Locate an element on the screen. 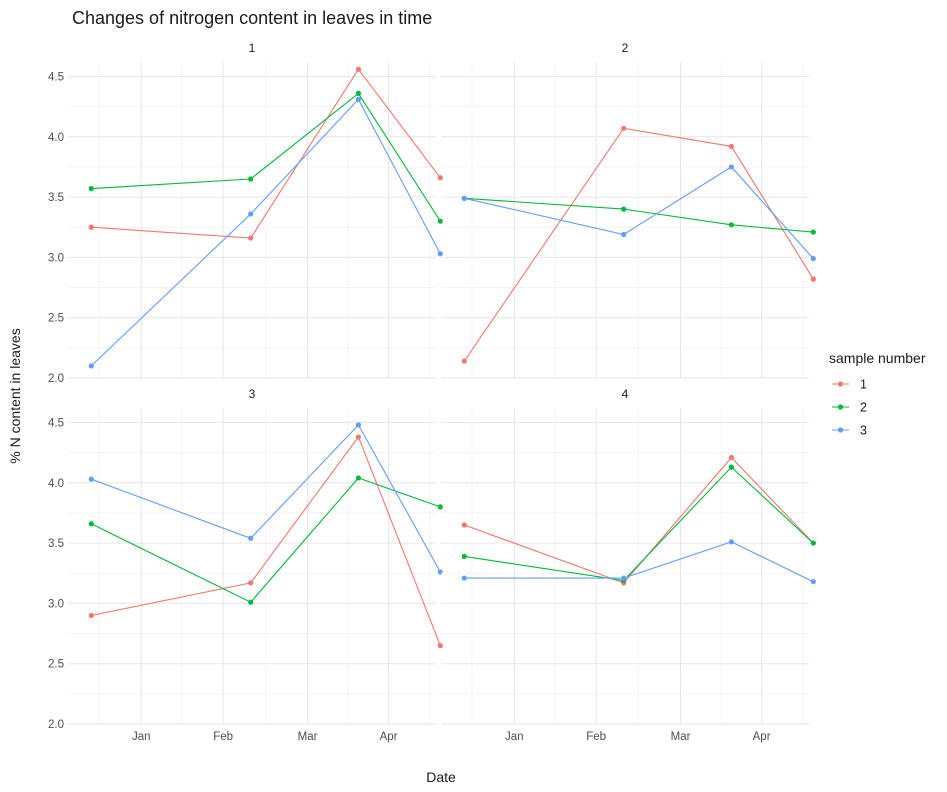 This screenshot has width=947, height=792. legend-entry-3: 3 is located at coordinates (849, 431).